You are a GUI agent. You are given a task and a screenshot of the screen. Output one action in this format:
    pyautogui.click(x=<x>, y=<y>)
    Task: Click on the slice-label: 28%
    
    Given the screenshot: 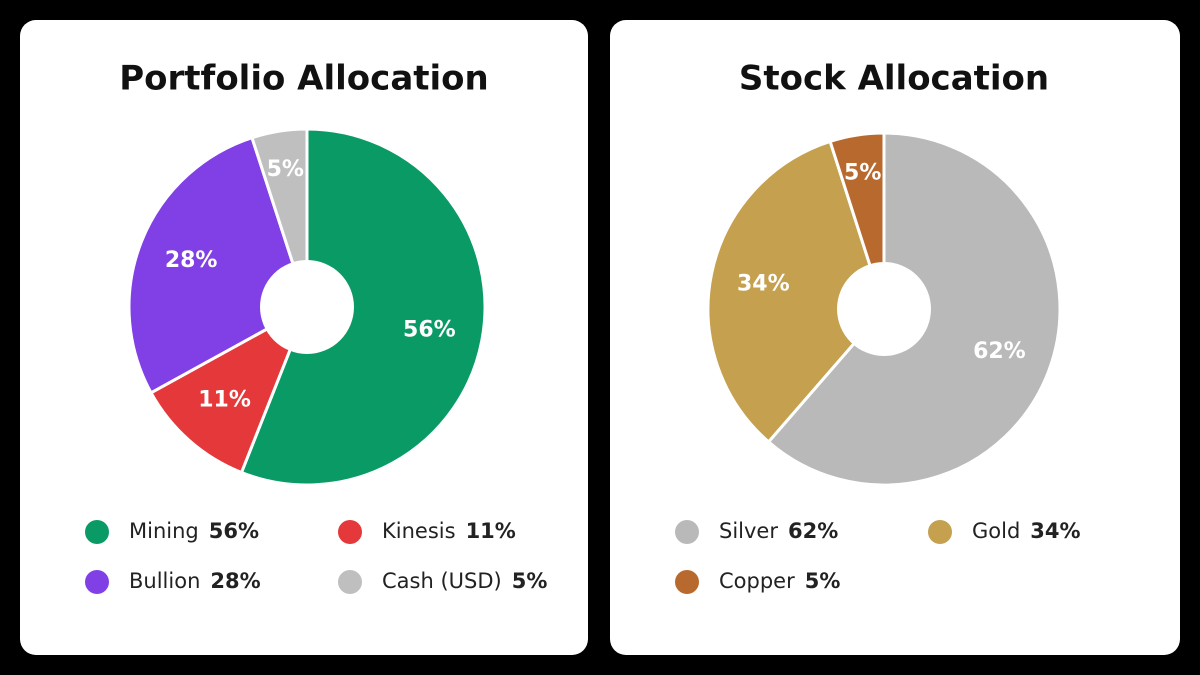 What is the action you would take?
    pyautogui.click(x=191, y=260)
    